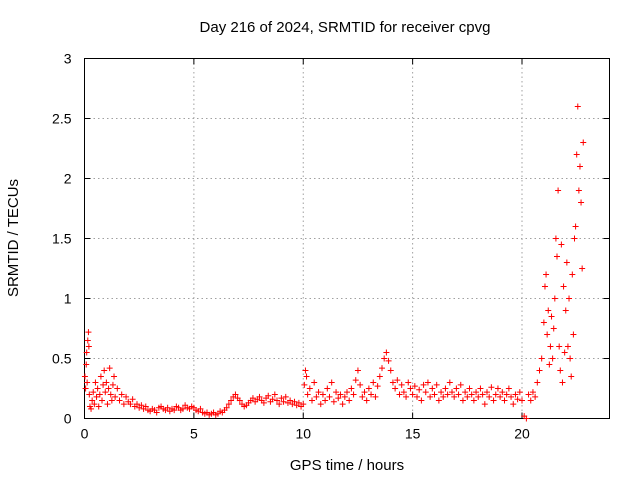  I want to click on y-tick-label: 0.5, so click(62, 359).